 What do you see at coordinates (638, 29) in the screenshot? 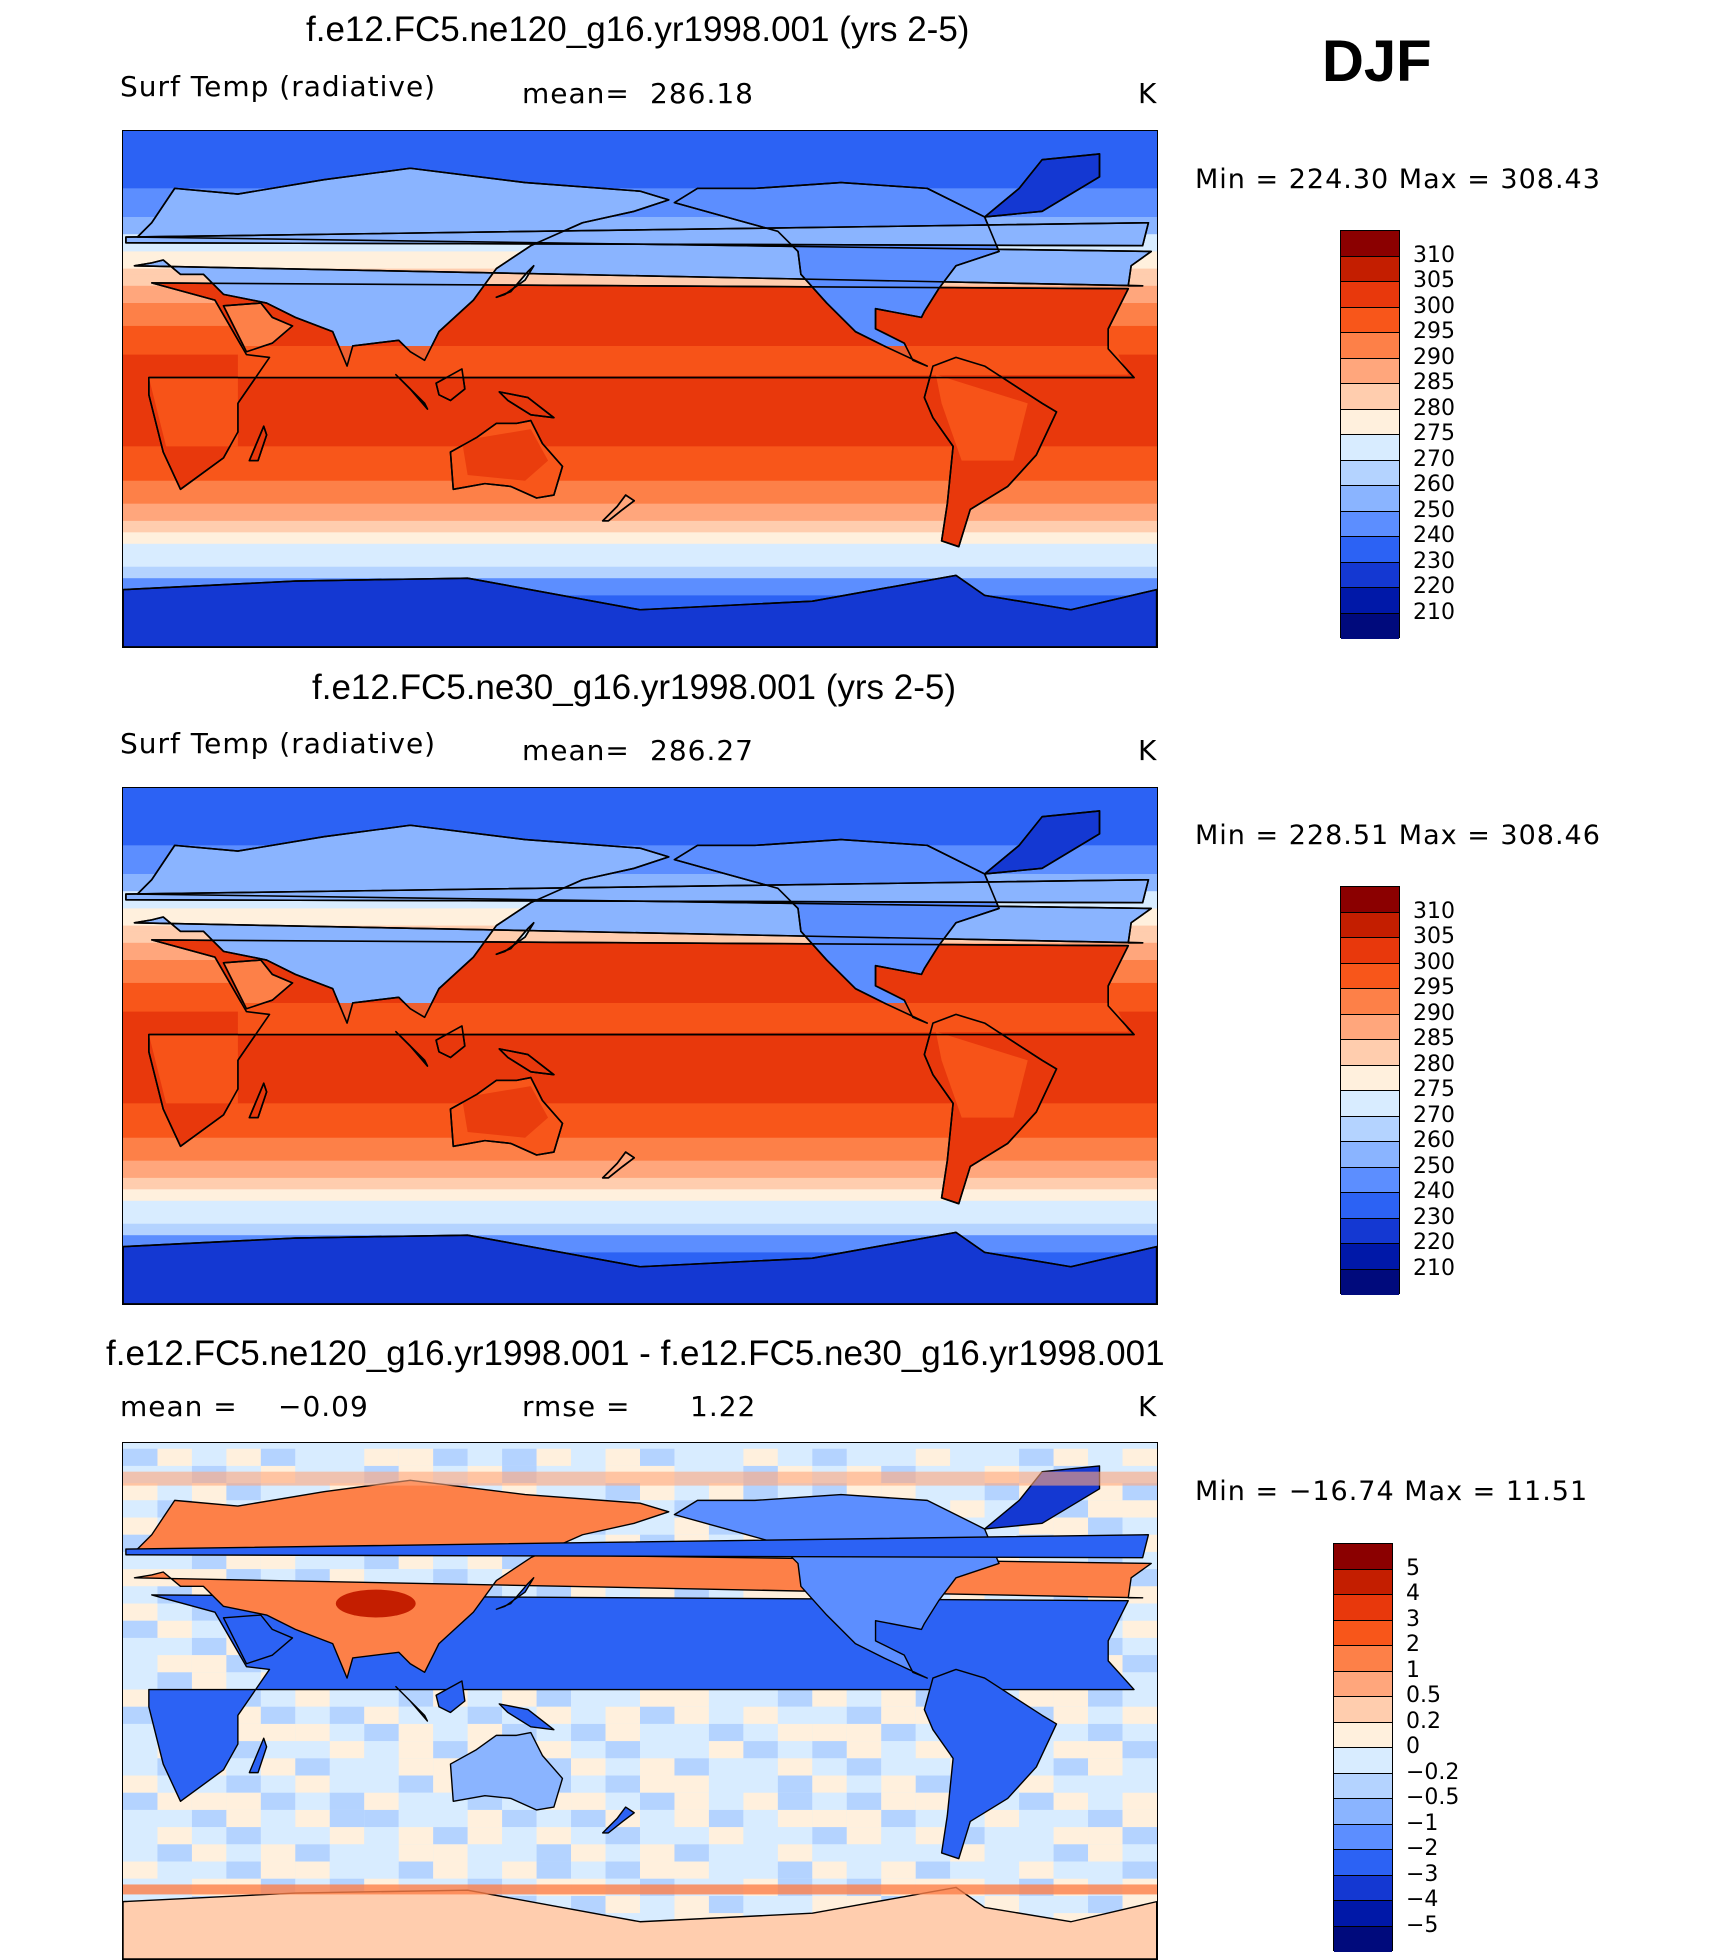
I see `panel1-title: f.e12.FC5.ne120_g16.yr1998.001 (yrs 2-5)` at bounding box center [638, 29].